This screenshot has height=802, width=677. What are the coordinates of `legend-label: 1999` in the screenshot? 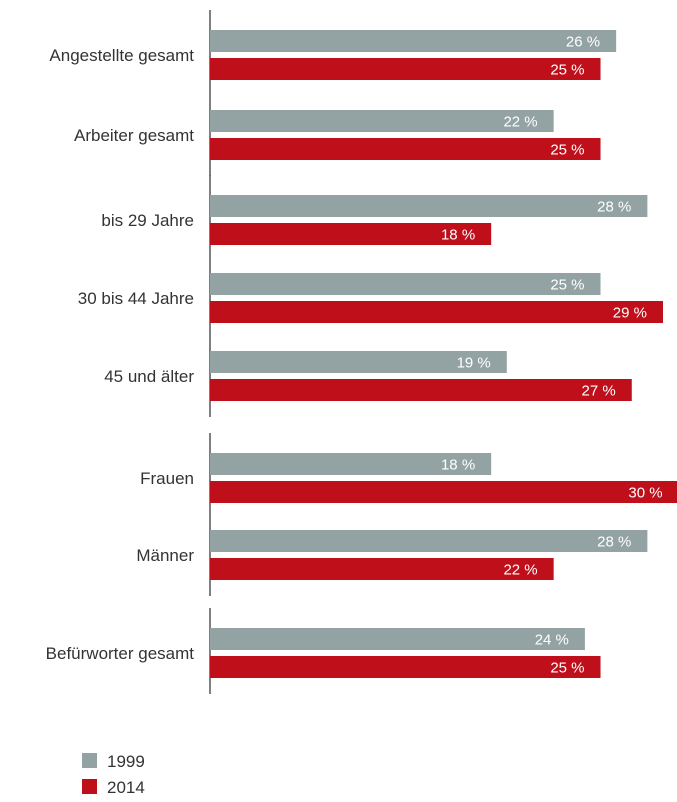 It's located at (126, 761).